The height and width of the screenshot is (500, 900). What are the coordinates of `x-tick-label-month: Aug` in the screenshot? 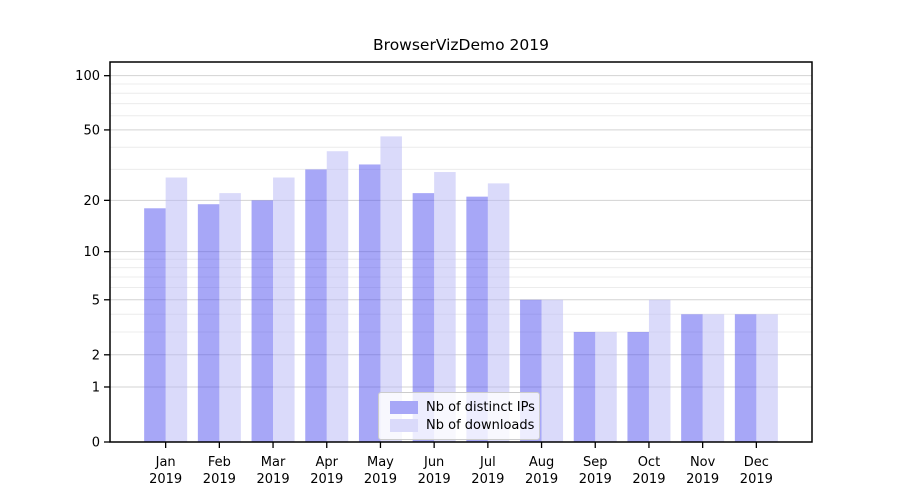 It's located at (541, 462).